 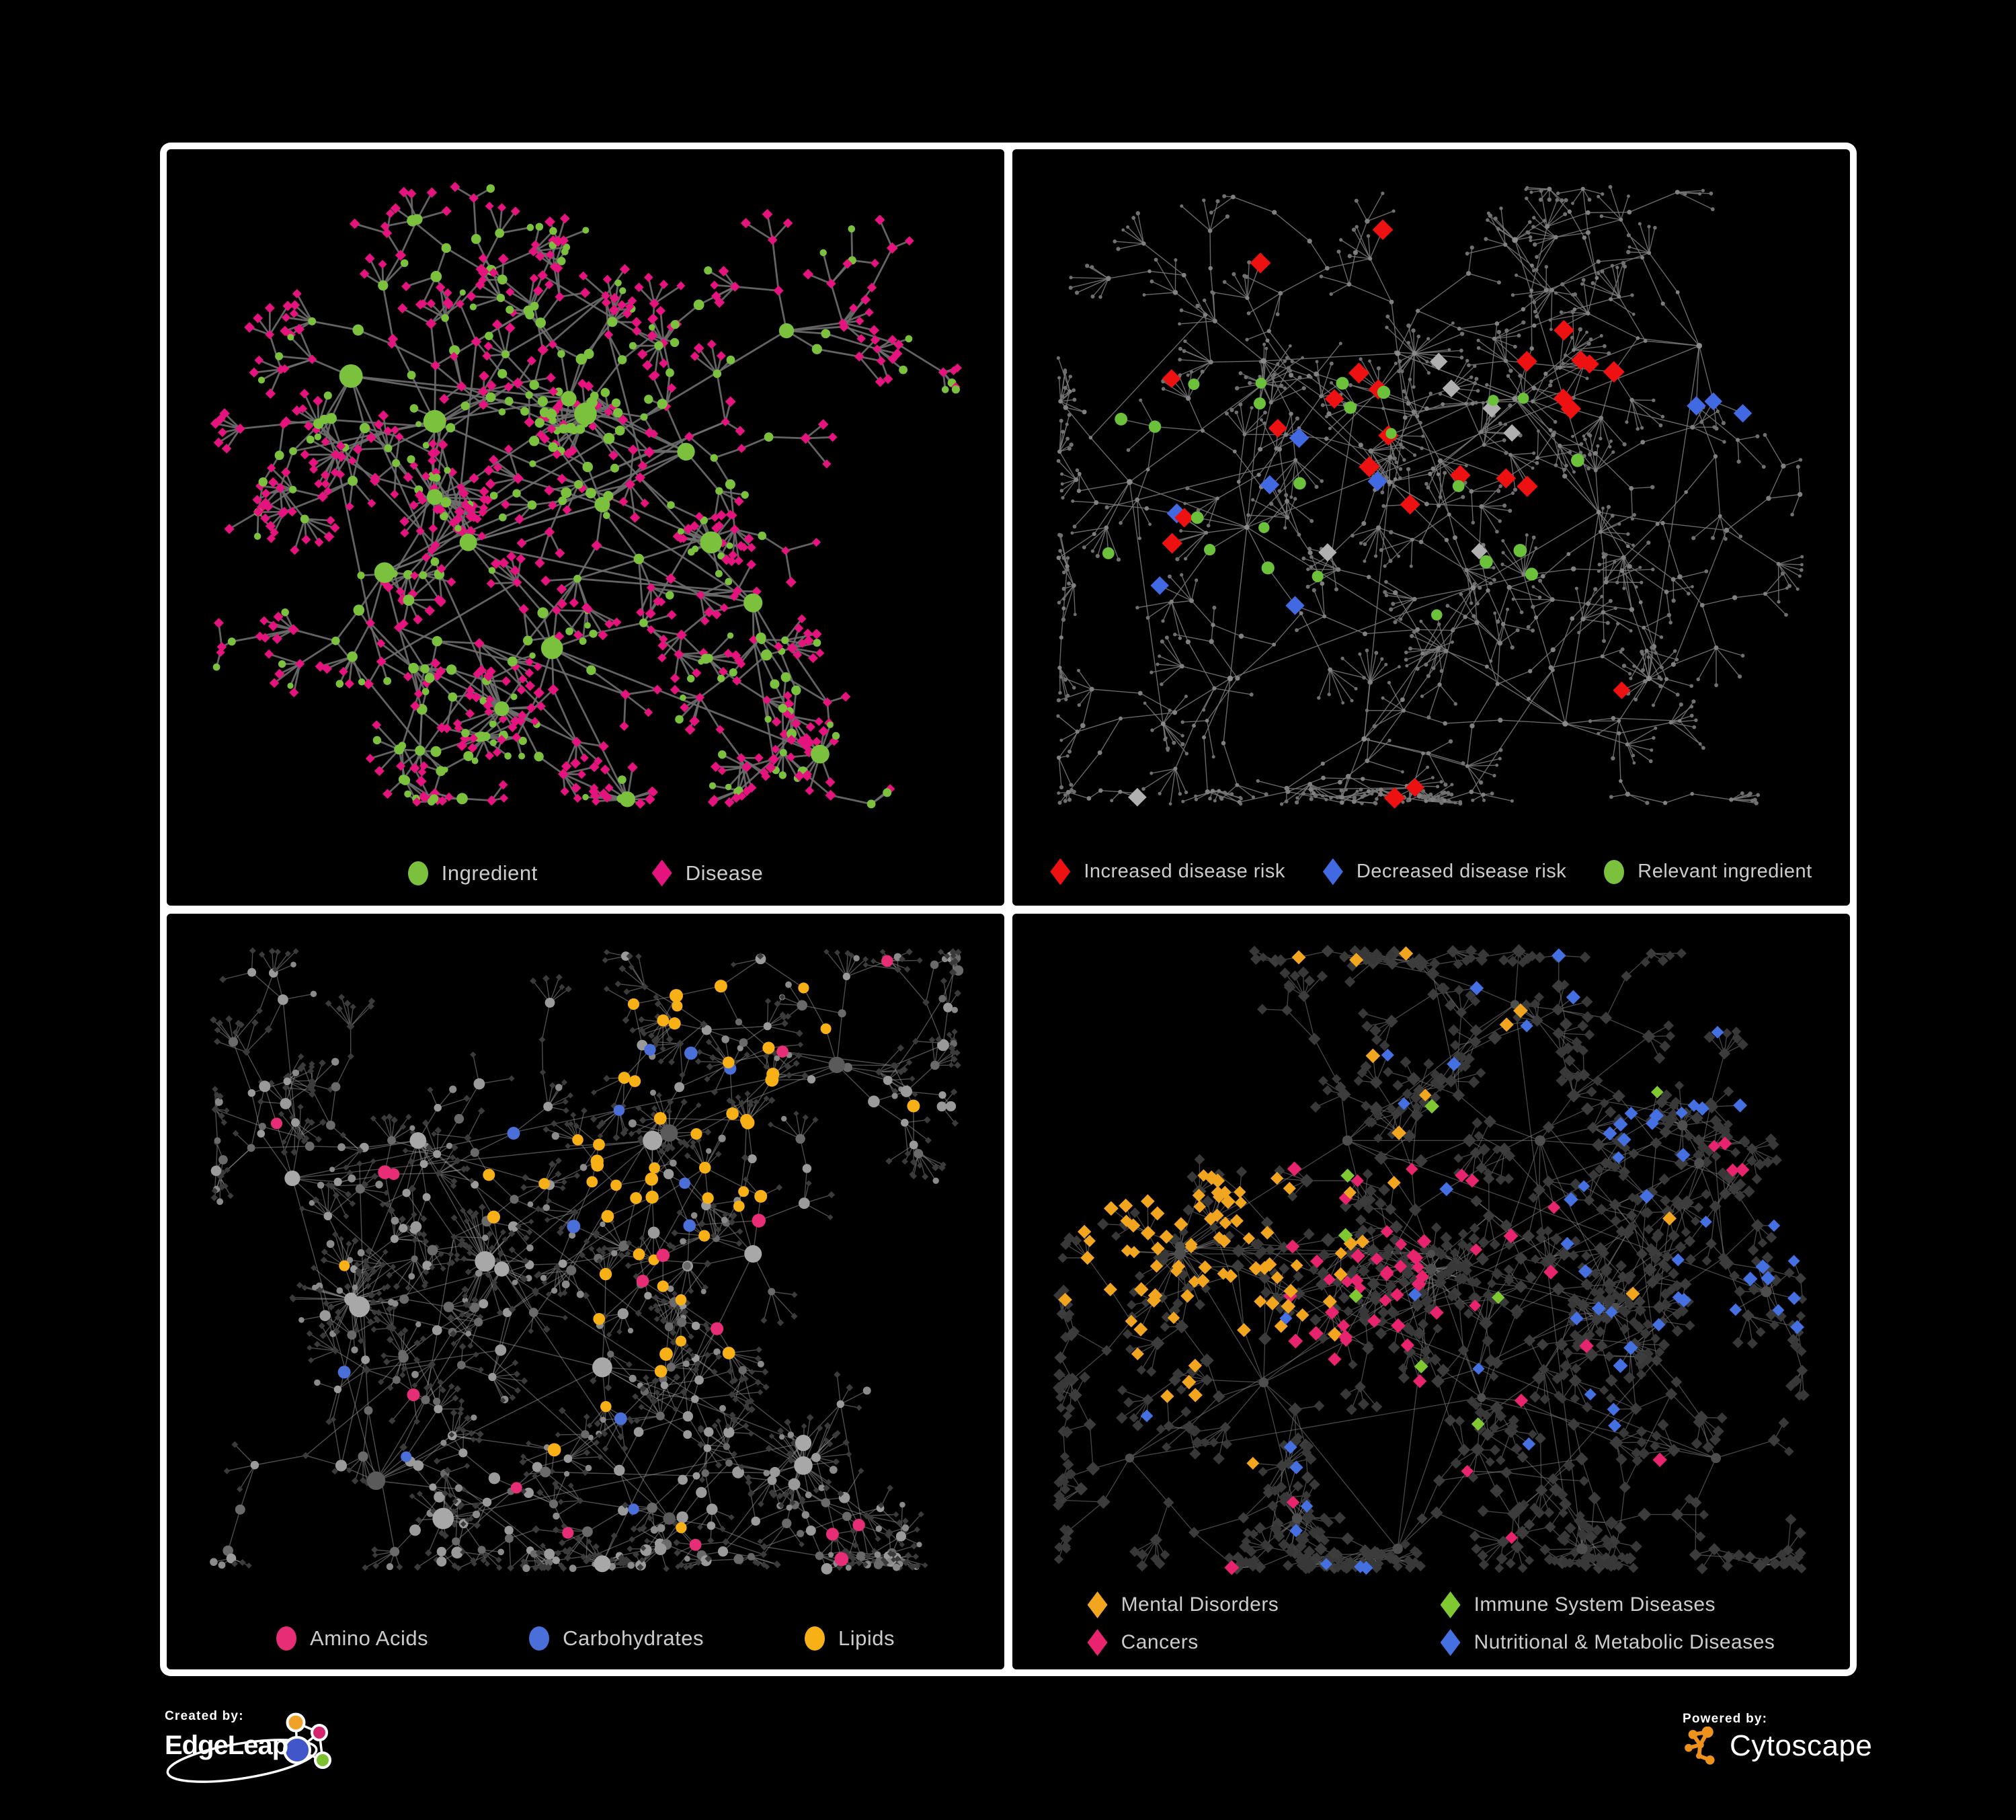 What do you see at coordinates (1200, 1604) in the screenshot?
I see `legend-label: Mental Disorders` at bounding box center [1200, 1604].